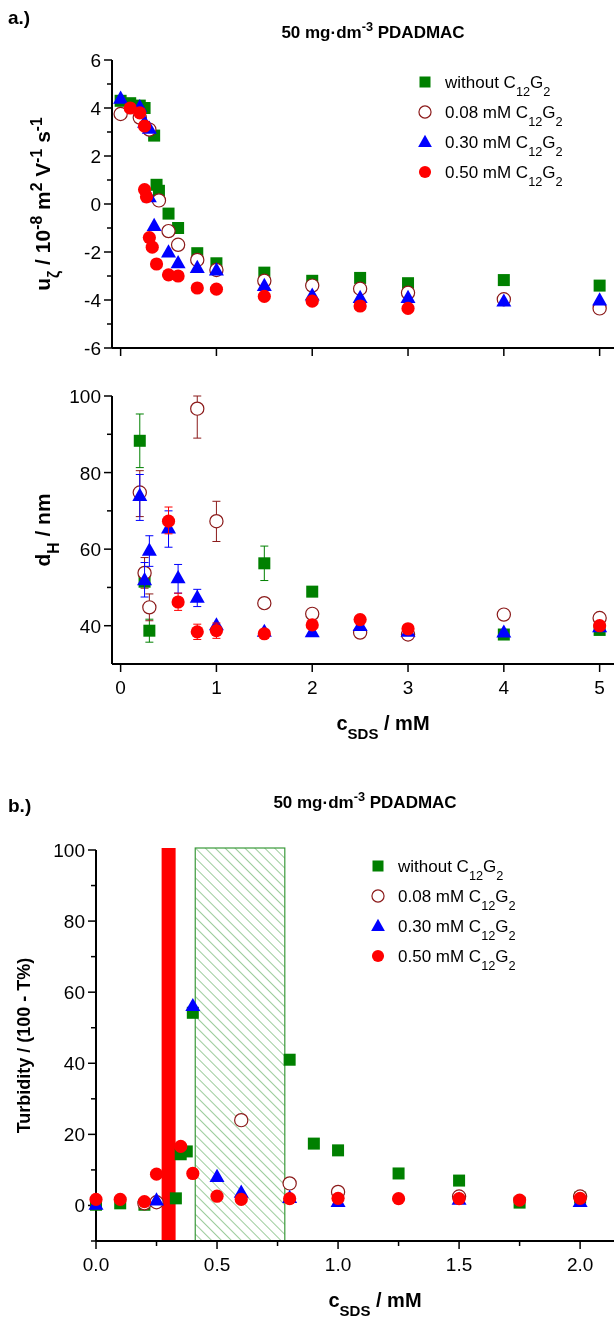 The height and width of the screenshot is (1320, 614). Describe the element at coordinates (217, 1264) in the screenshot. I see `x-tick-label: 0.5` at that location.